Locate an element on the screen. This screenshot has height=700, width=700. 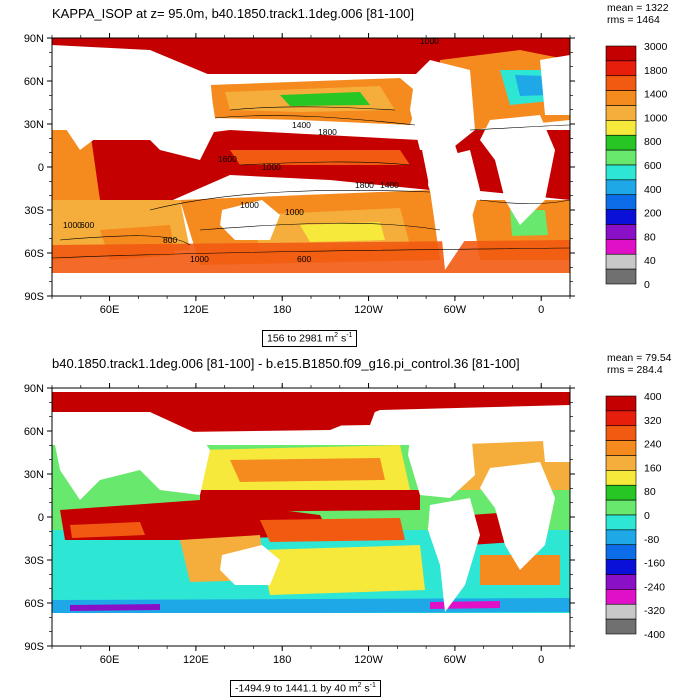
contour-label: 1800 is located at coordinates (364, 185).